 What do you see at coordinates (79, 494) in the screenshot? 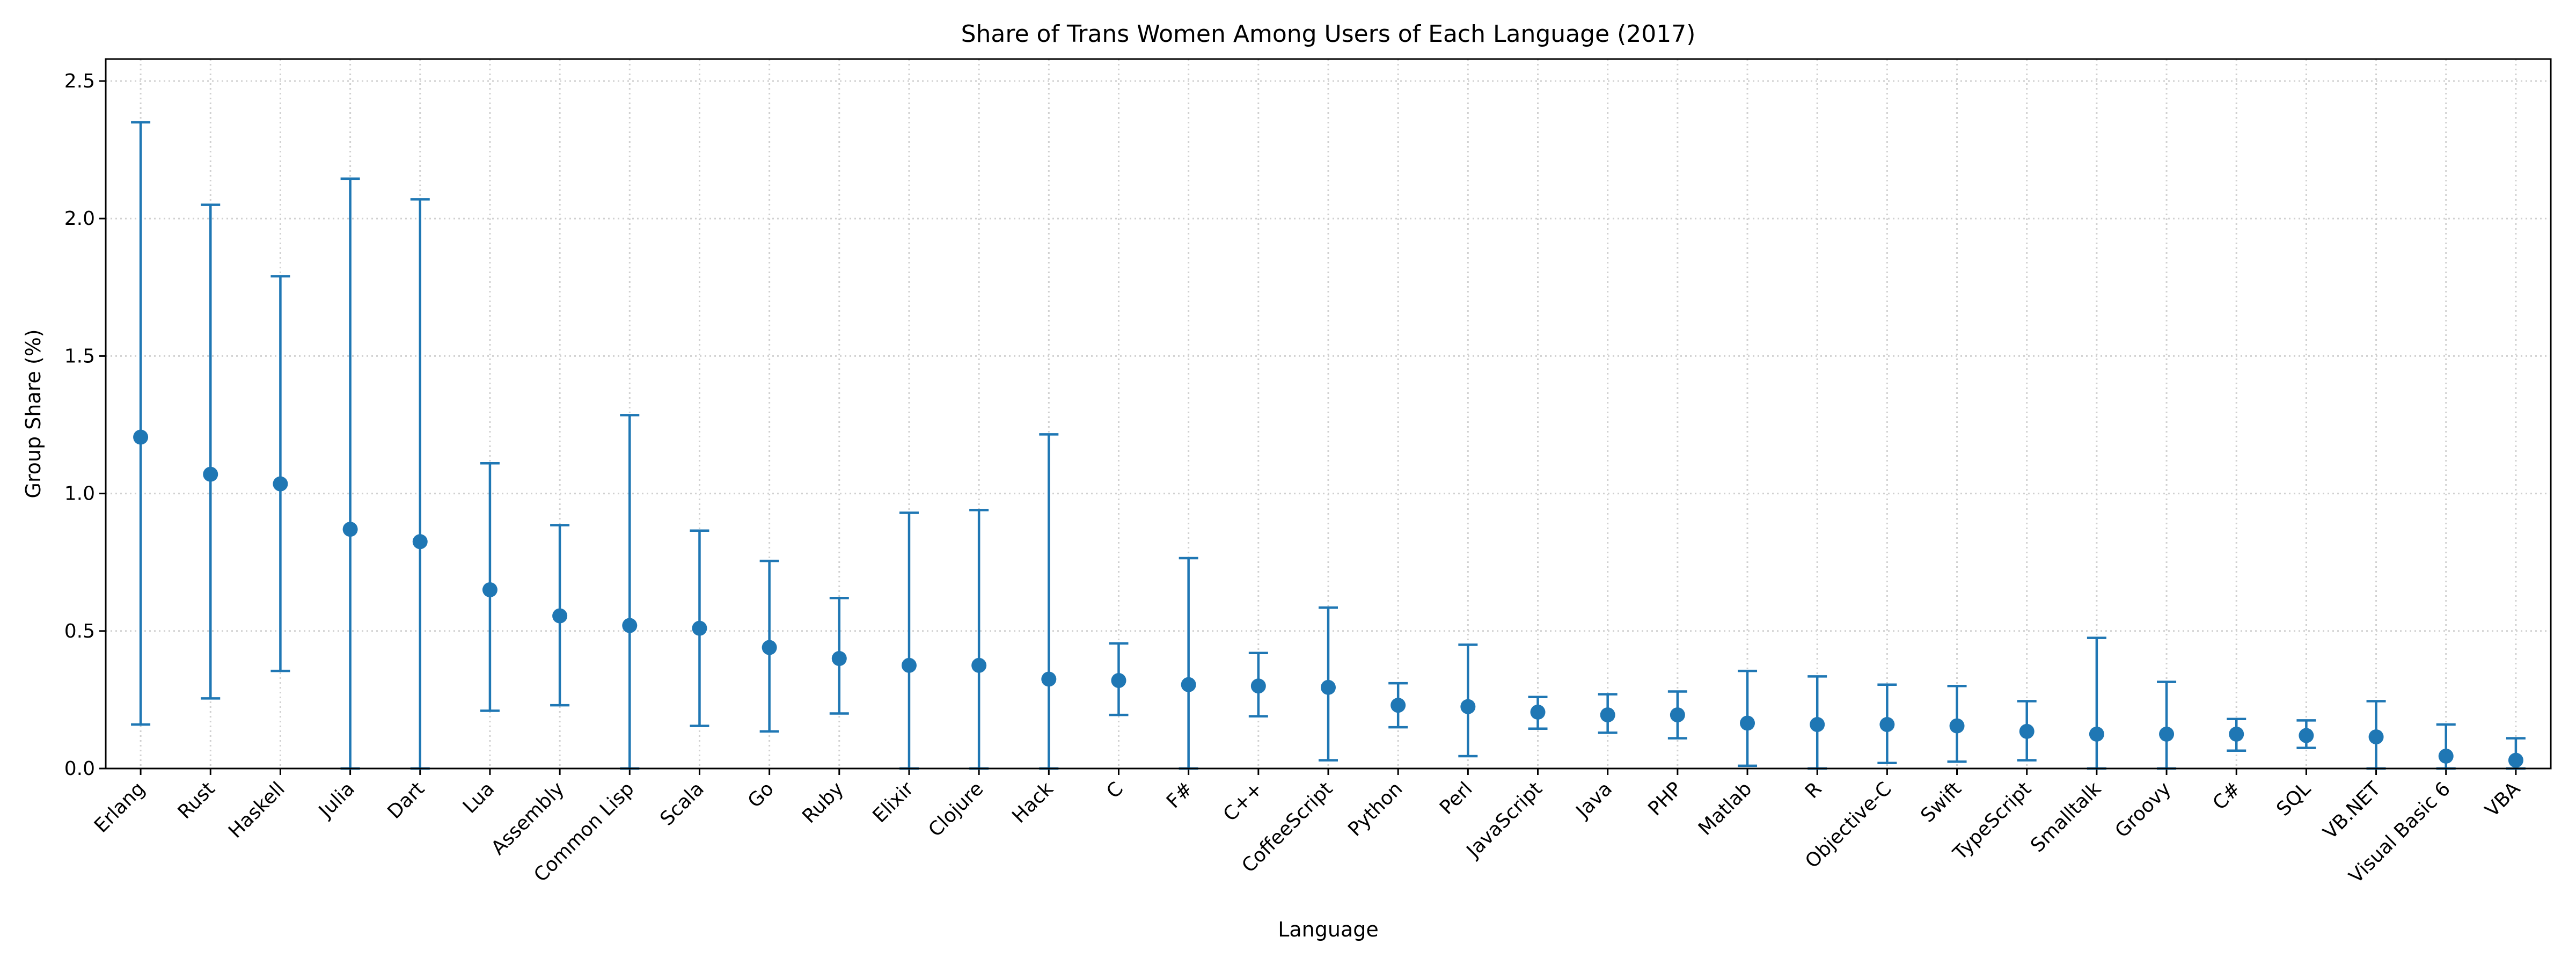
I see `y-tick-label: 1.0` at bounding box center [79, 494].